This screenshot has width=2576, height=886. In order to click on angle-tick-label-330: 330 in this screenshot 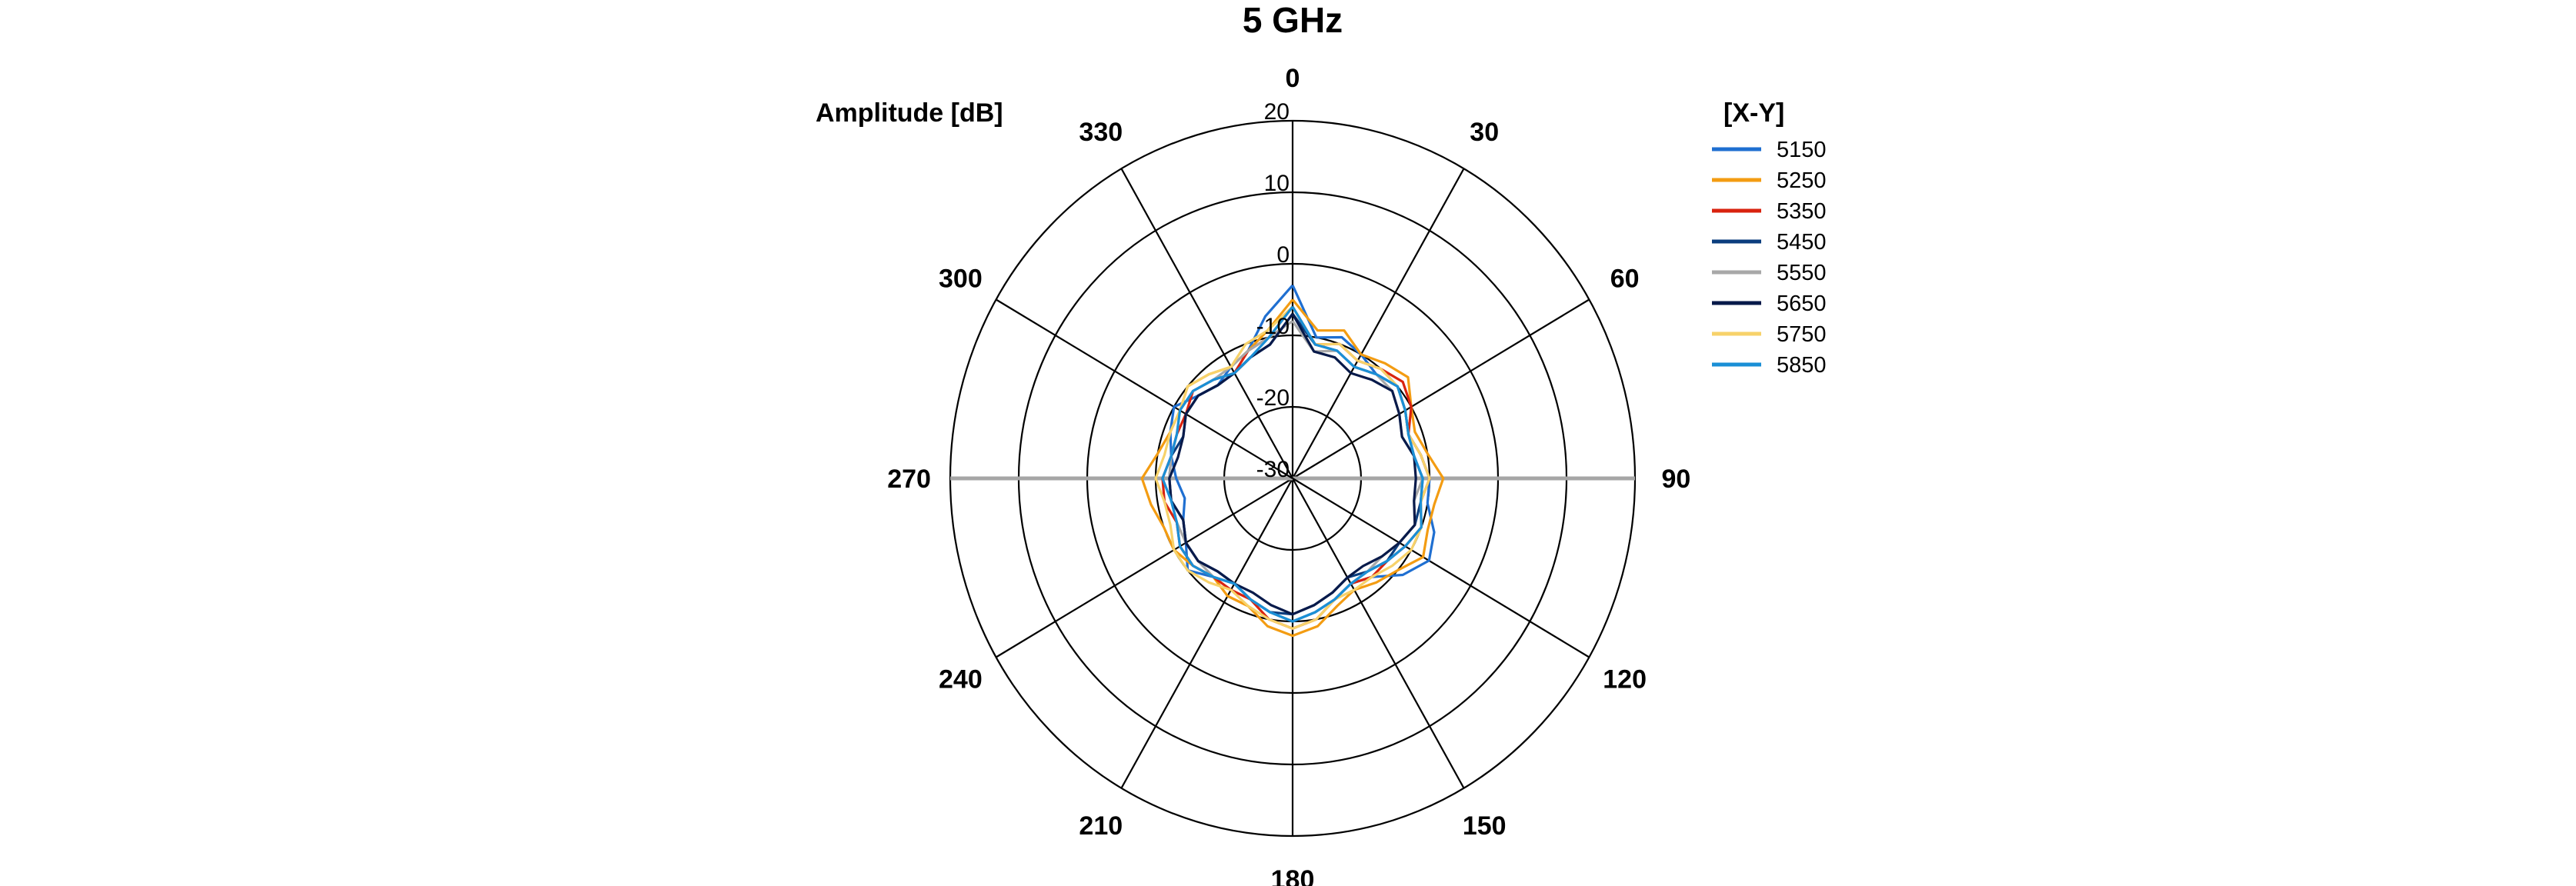, I will do `click(1101, 132)`.